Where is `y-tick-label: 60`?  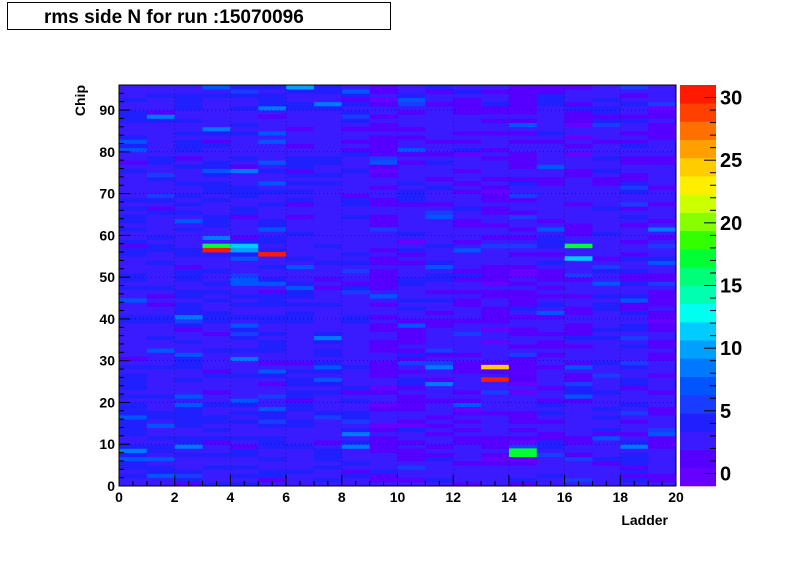
y-tick-label: 60 is located at coordinates (107, 235).